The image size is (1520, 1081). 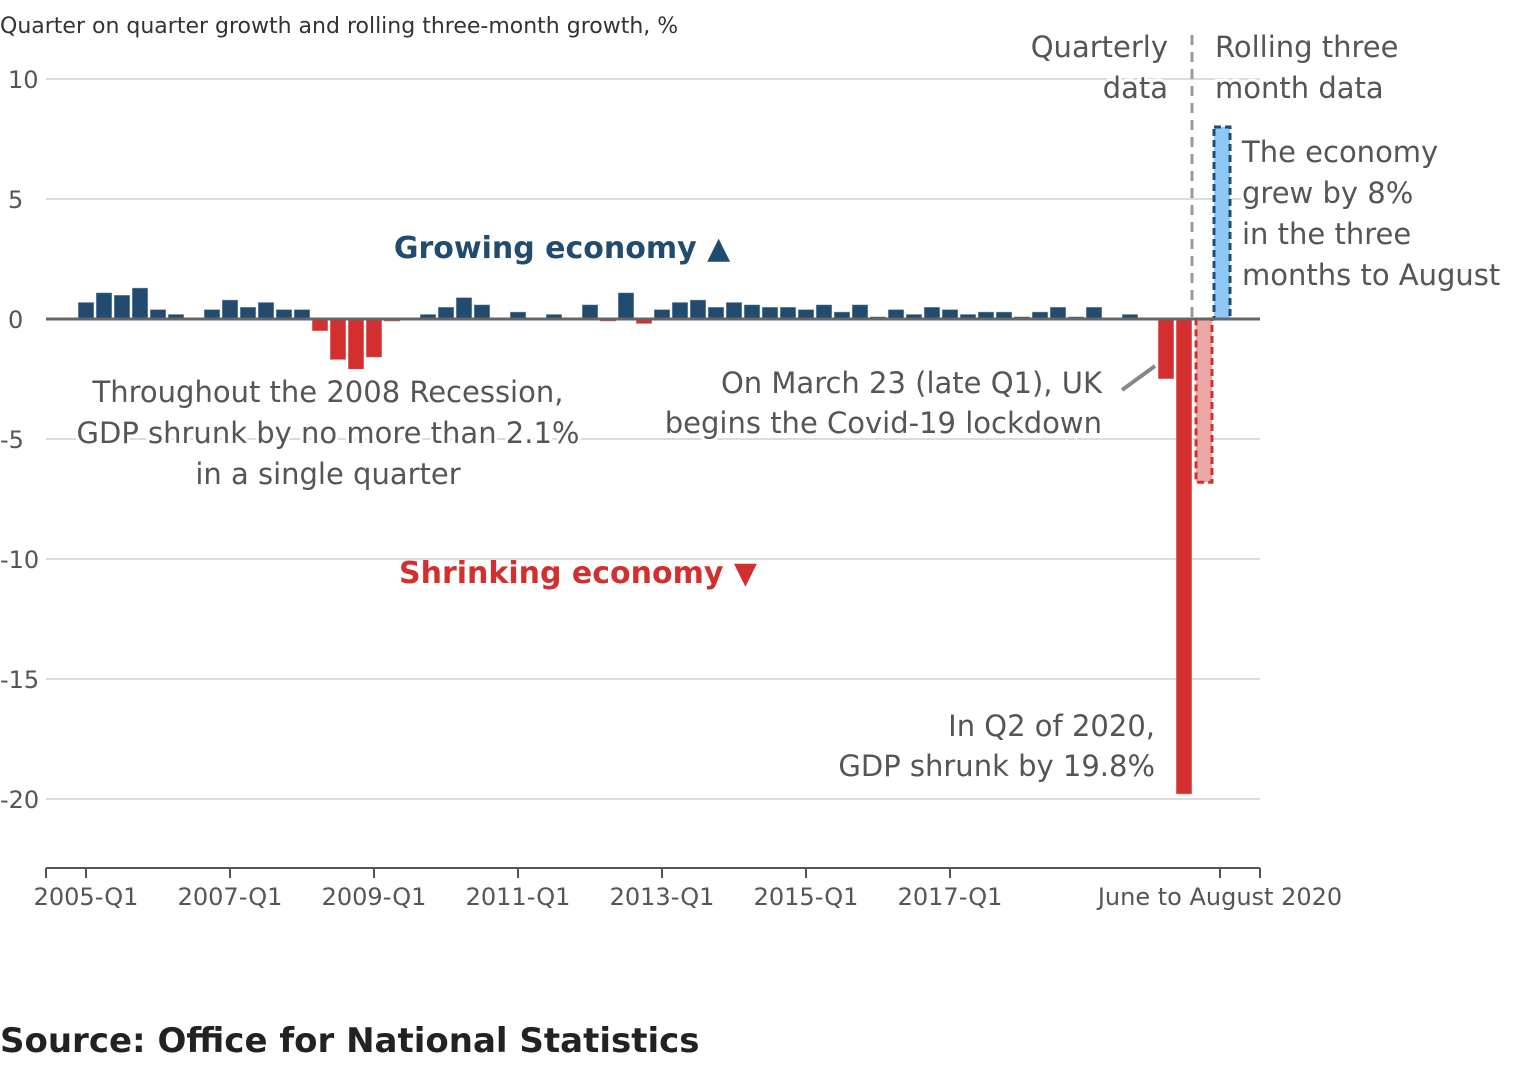 I want to click on source-note: Source: Office for National Statistics, so click(x=350, y=1041).